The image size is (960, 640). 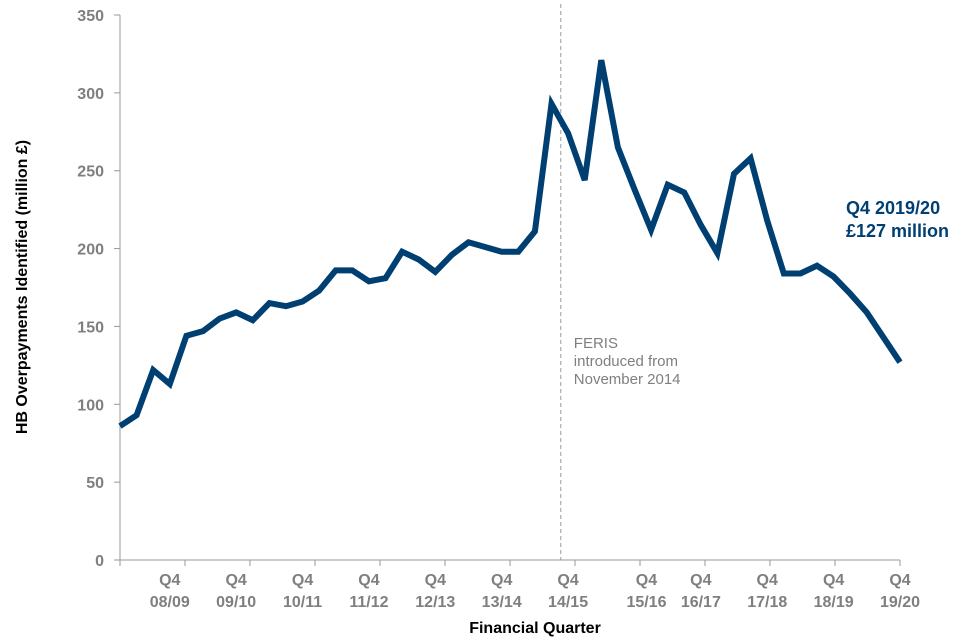 I want to click on x-tick-label-year: 10/11, so click(x=302, y=602).